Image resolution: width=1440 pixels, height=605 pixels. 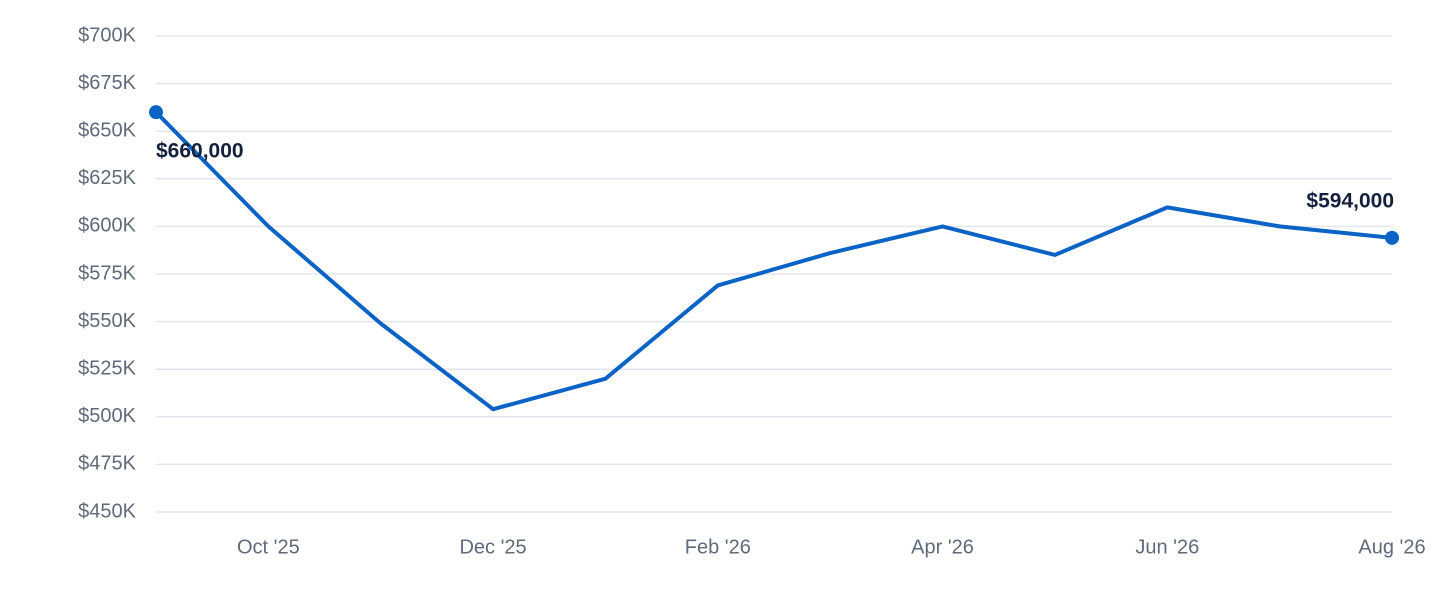 I want to click on y-tick-label: $450K, so click(x=107, y=511).